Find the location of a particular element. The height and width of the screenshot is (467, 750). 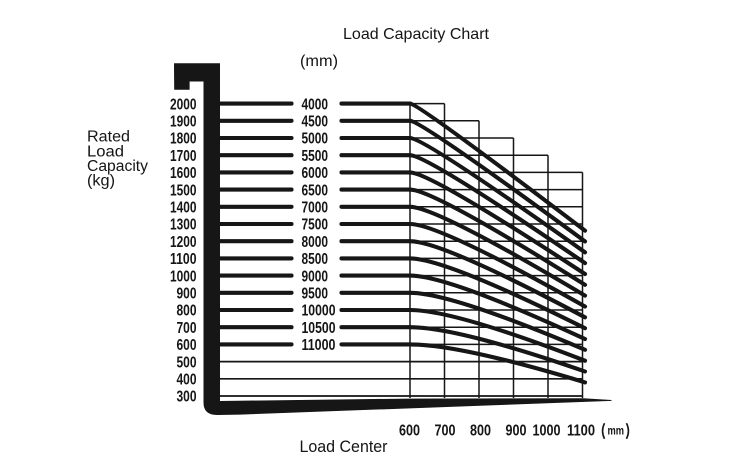

svg-text: 8500 is located at coordinates (315, 259).